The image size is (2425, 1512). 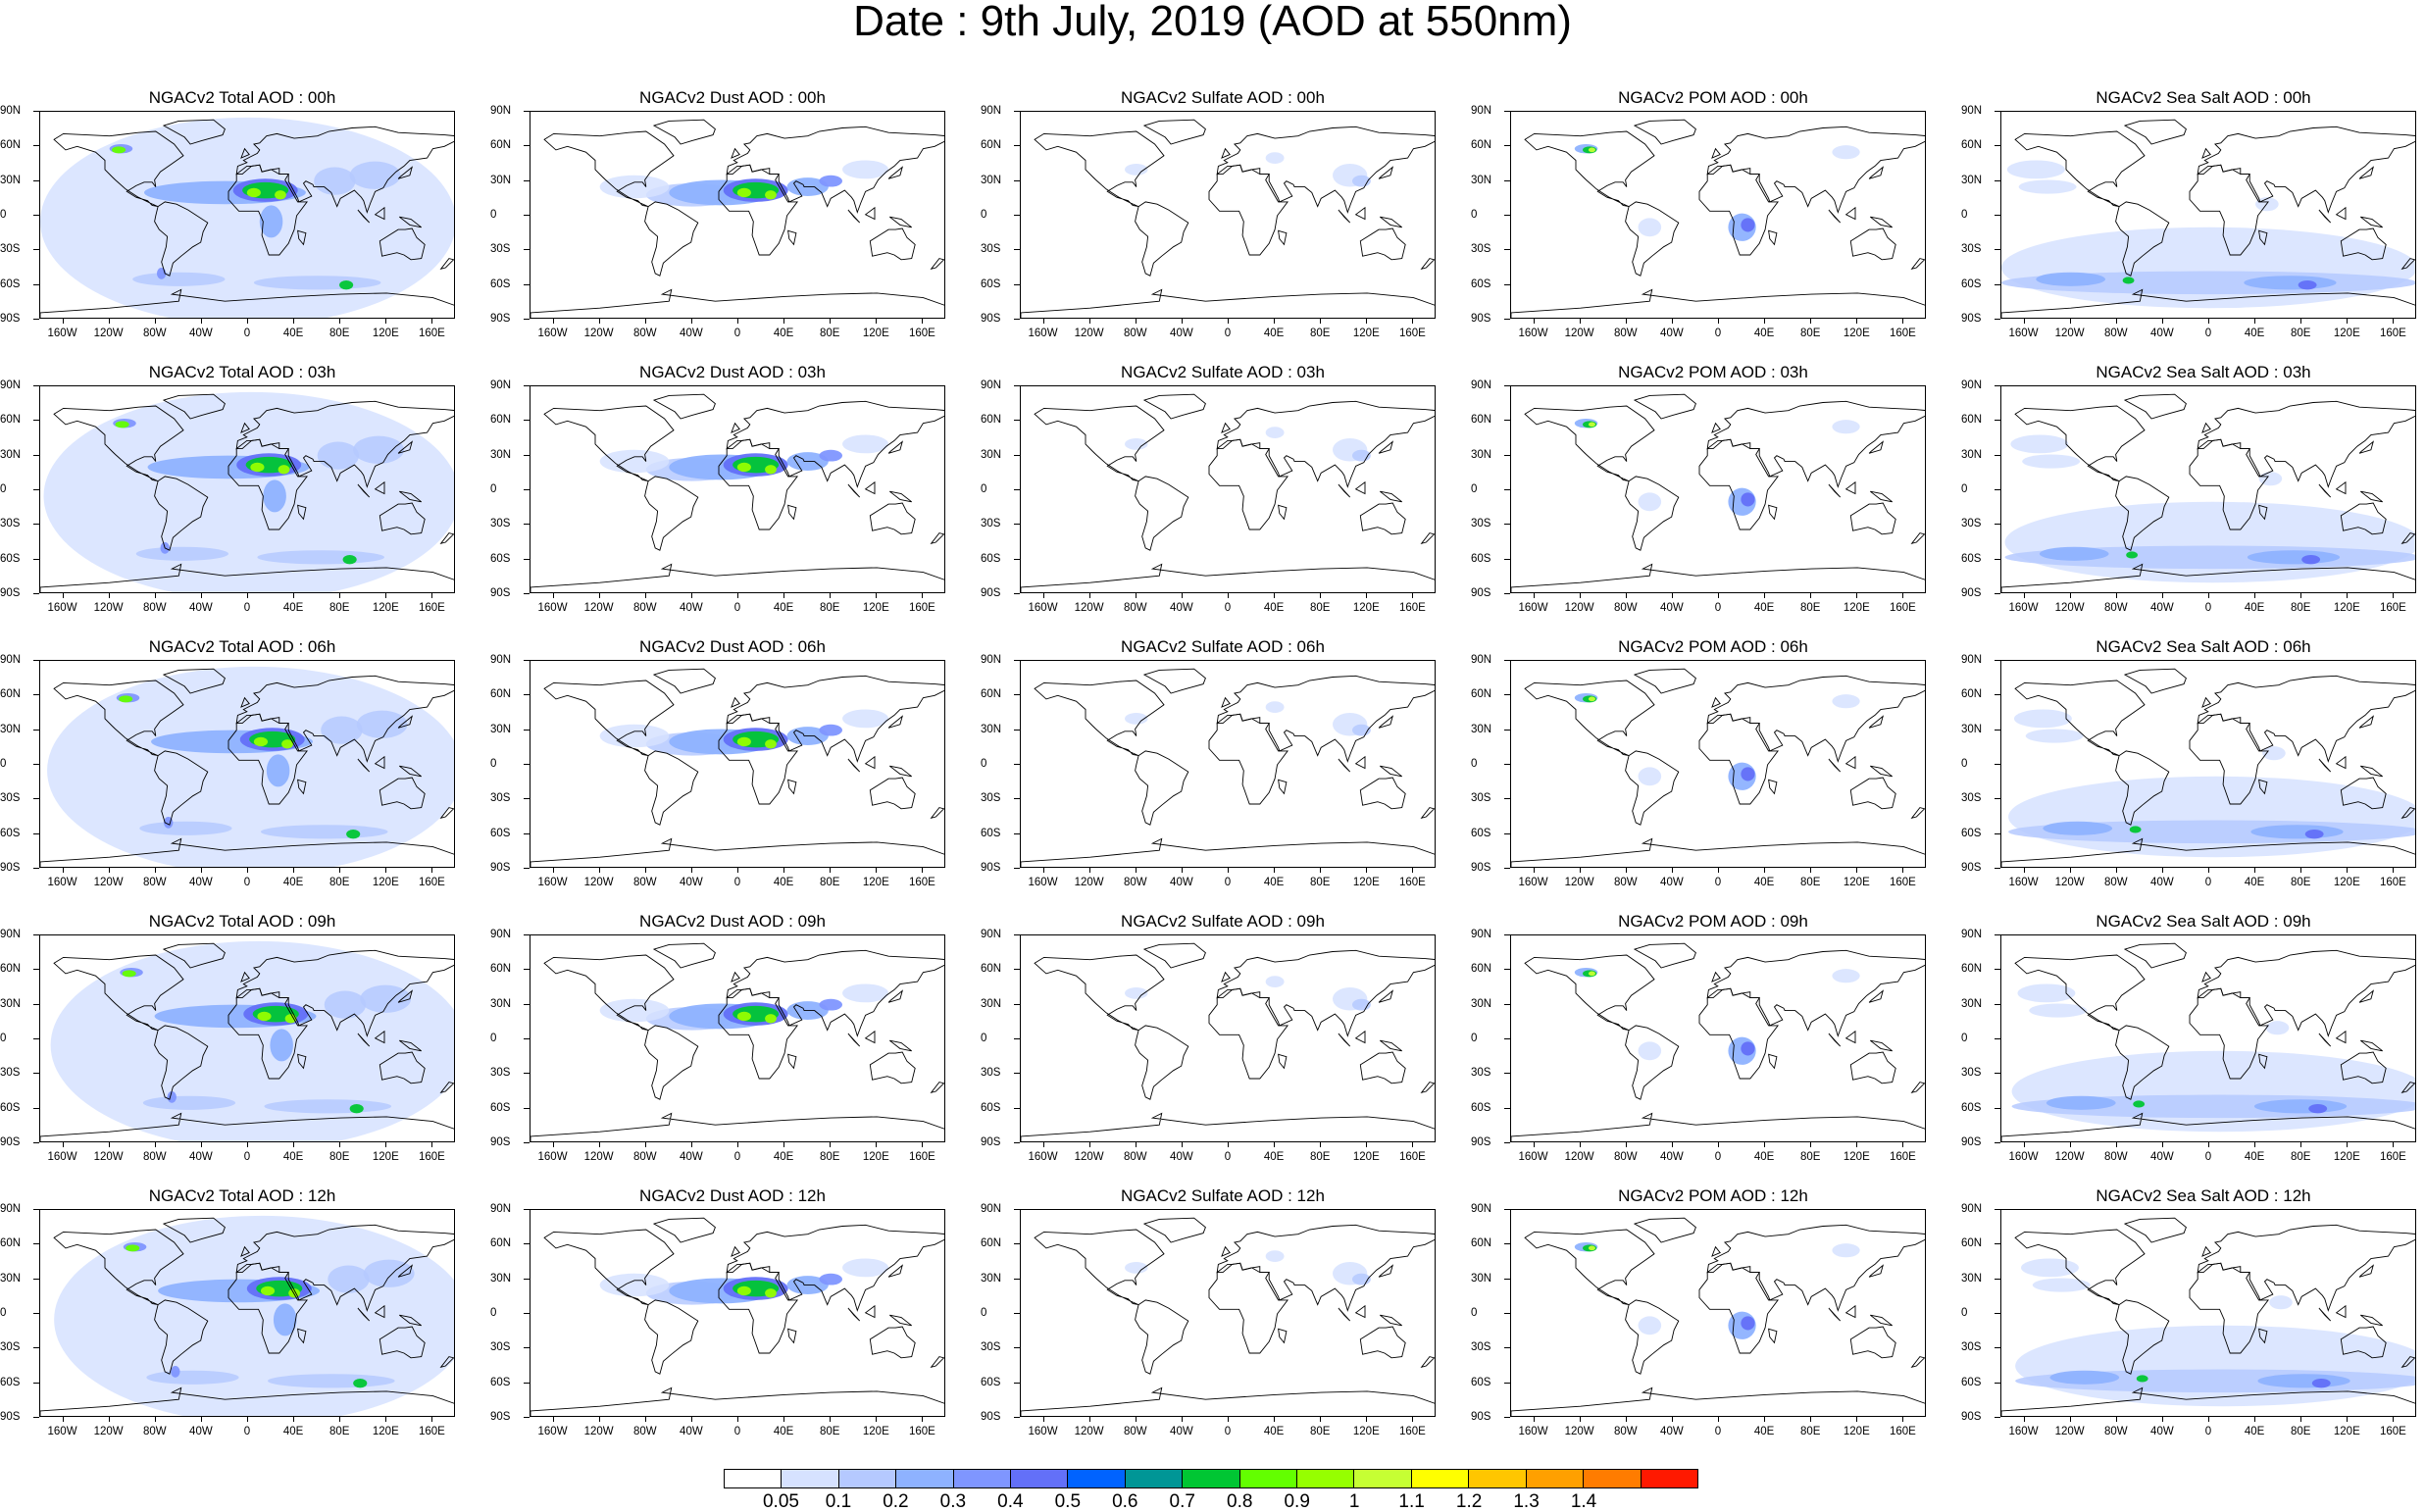 I want to click on latitude-label: 0, so click(x=1474, y=489).